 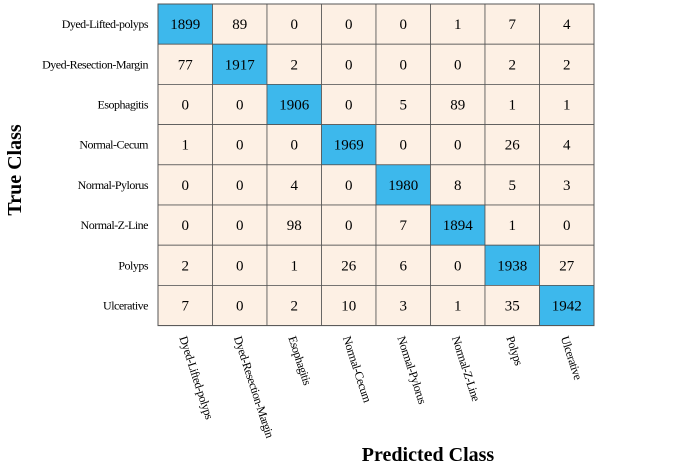 I want to click on cell-value: 1906, so click(x=294, y=106).